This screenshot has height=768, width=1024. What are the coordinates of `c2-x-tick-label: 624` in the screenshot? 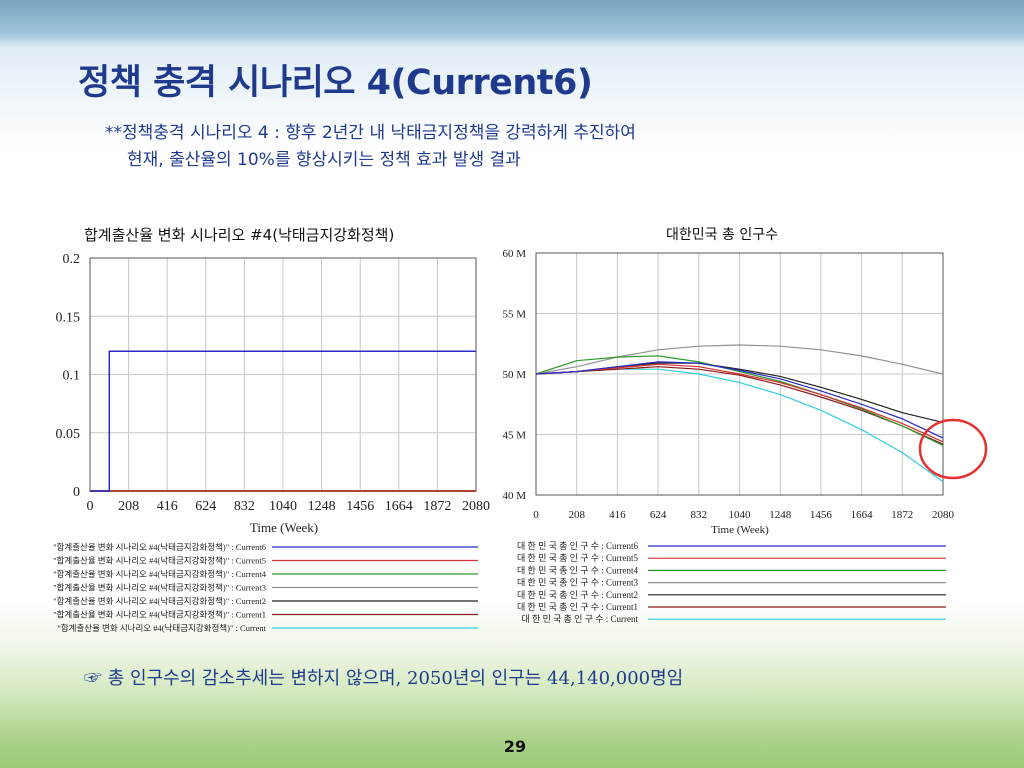 It's located at (658, 515).